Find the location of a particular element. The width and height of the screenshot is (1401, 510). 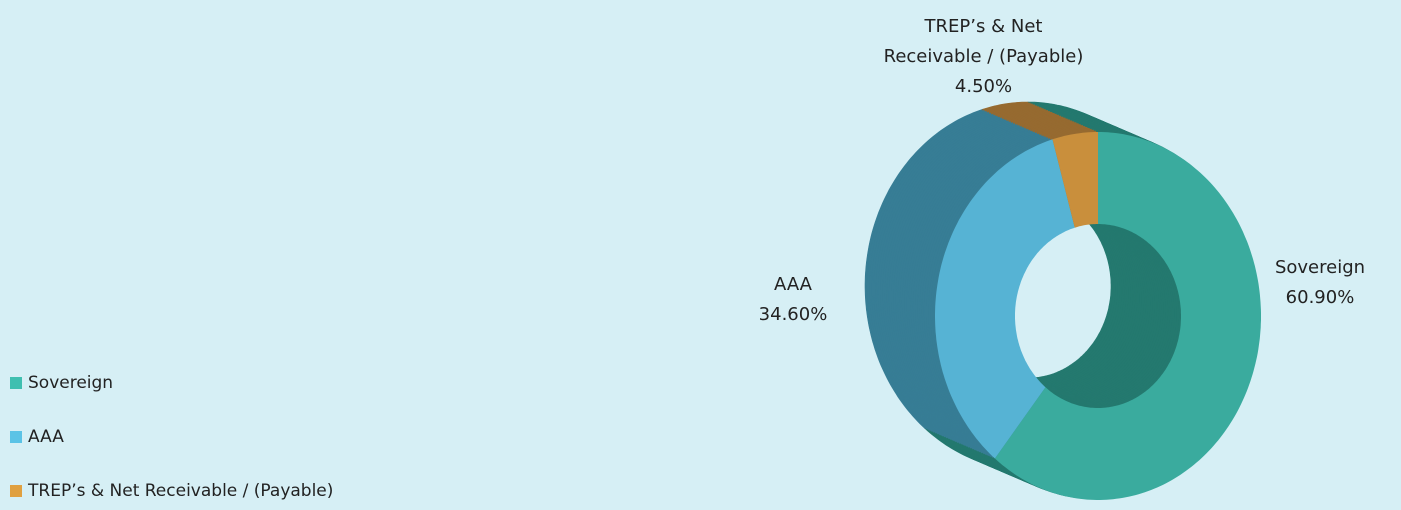

data-label-name: TREP’s & Net Receivable / (Payable) is located at coordinates (983, 41).